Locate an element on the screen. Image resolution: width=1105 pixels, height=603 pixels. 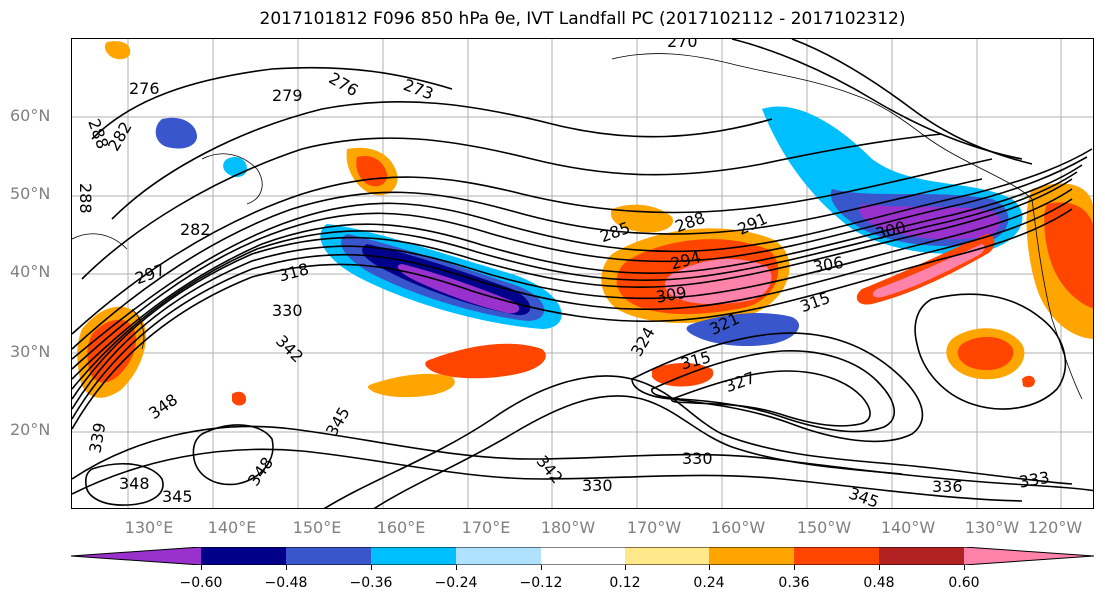
lon-label-160e: 160°E is located at coordinates (401, 527).